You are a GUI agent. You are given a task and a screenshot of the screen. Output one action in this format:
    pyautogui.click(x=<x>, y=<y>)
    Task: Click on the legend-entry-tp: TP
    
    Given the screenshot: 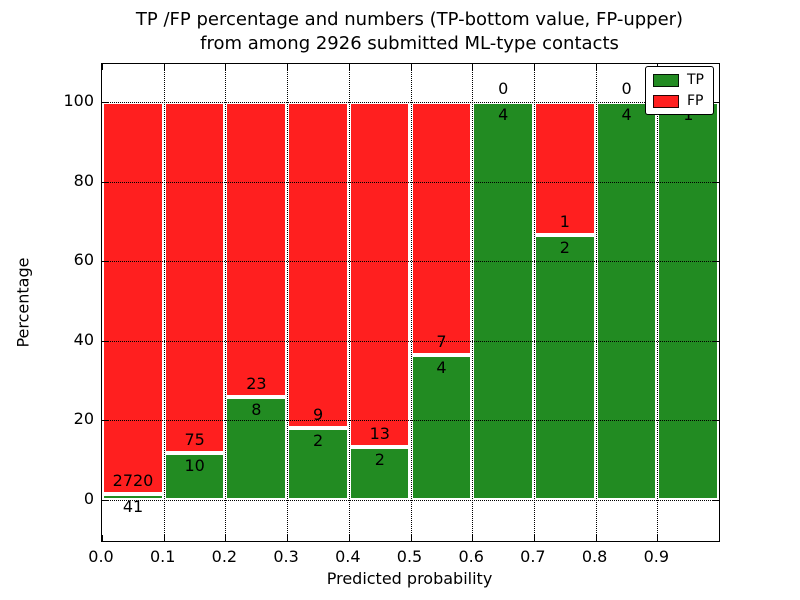 What is the action you would take?
    pyautogui.click(x=678, y=80)
    